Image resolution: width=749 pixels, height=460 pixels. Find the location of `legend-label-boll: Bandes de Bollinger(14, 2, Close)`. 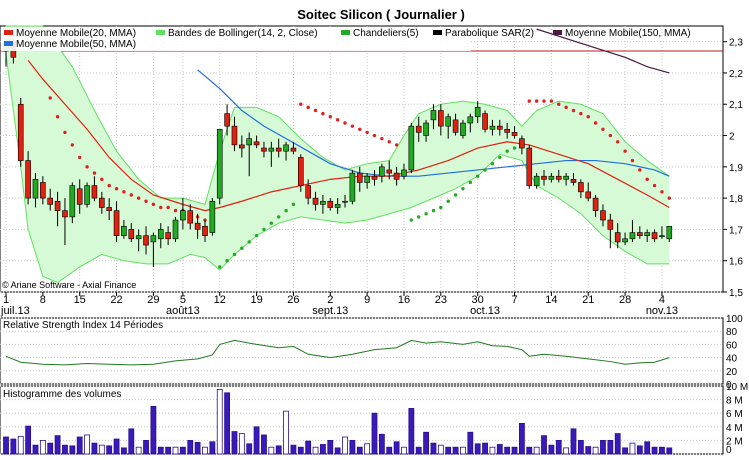

legend-label-boll: Bandes de Bollinger(14, 2, Close) is located at coordinates (243, 33).